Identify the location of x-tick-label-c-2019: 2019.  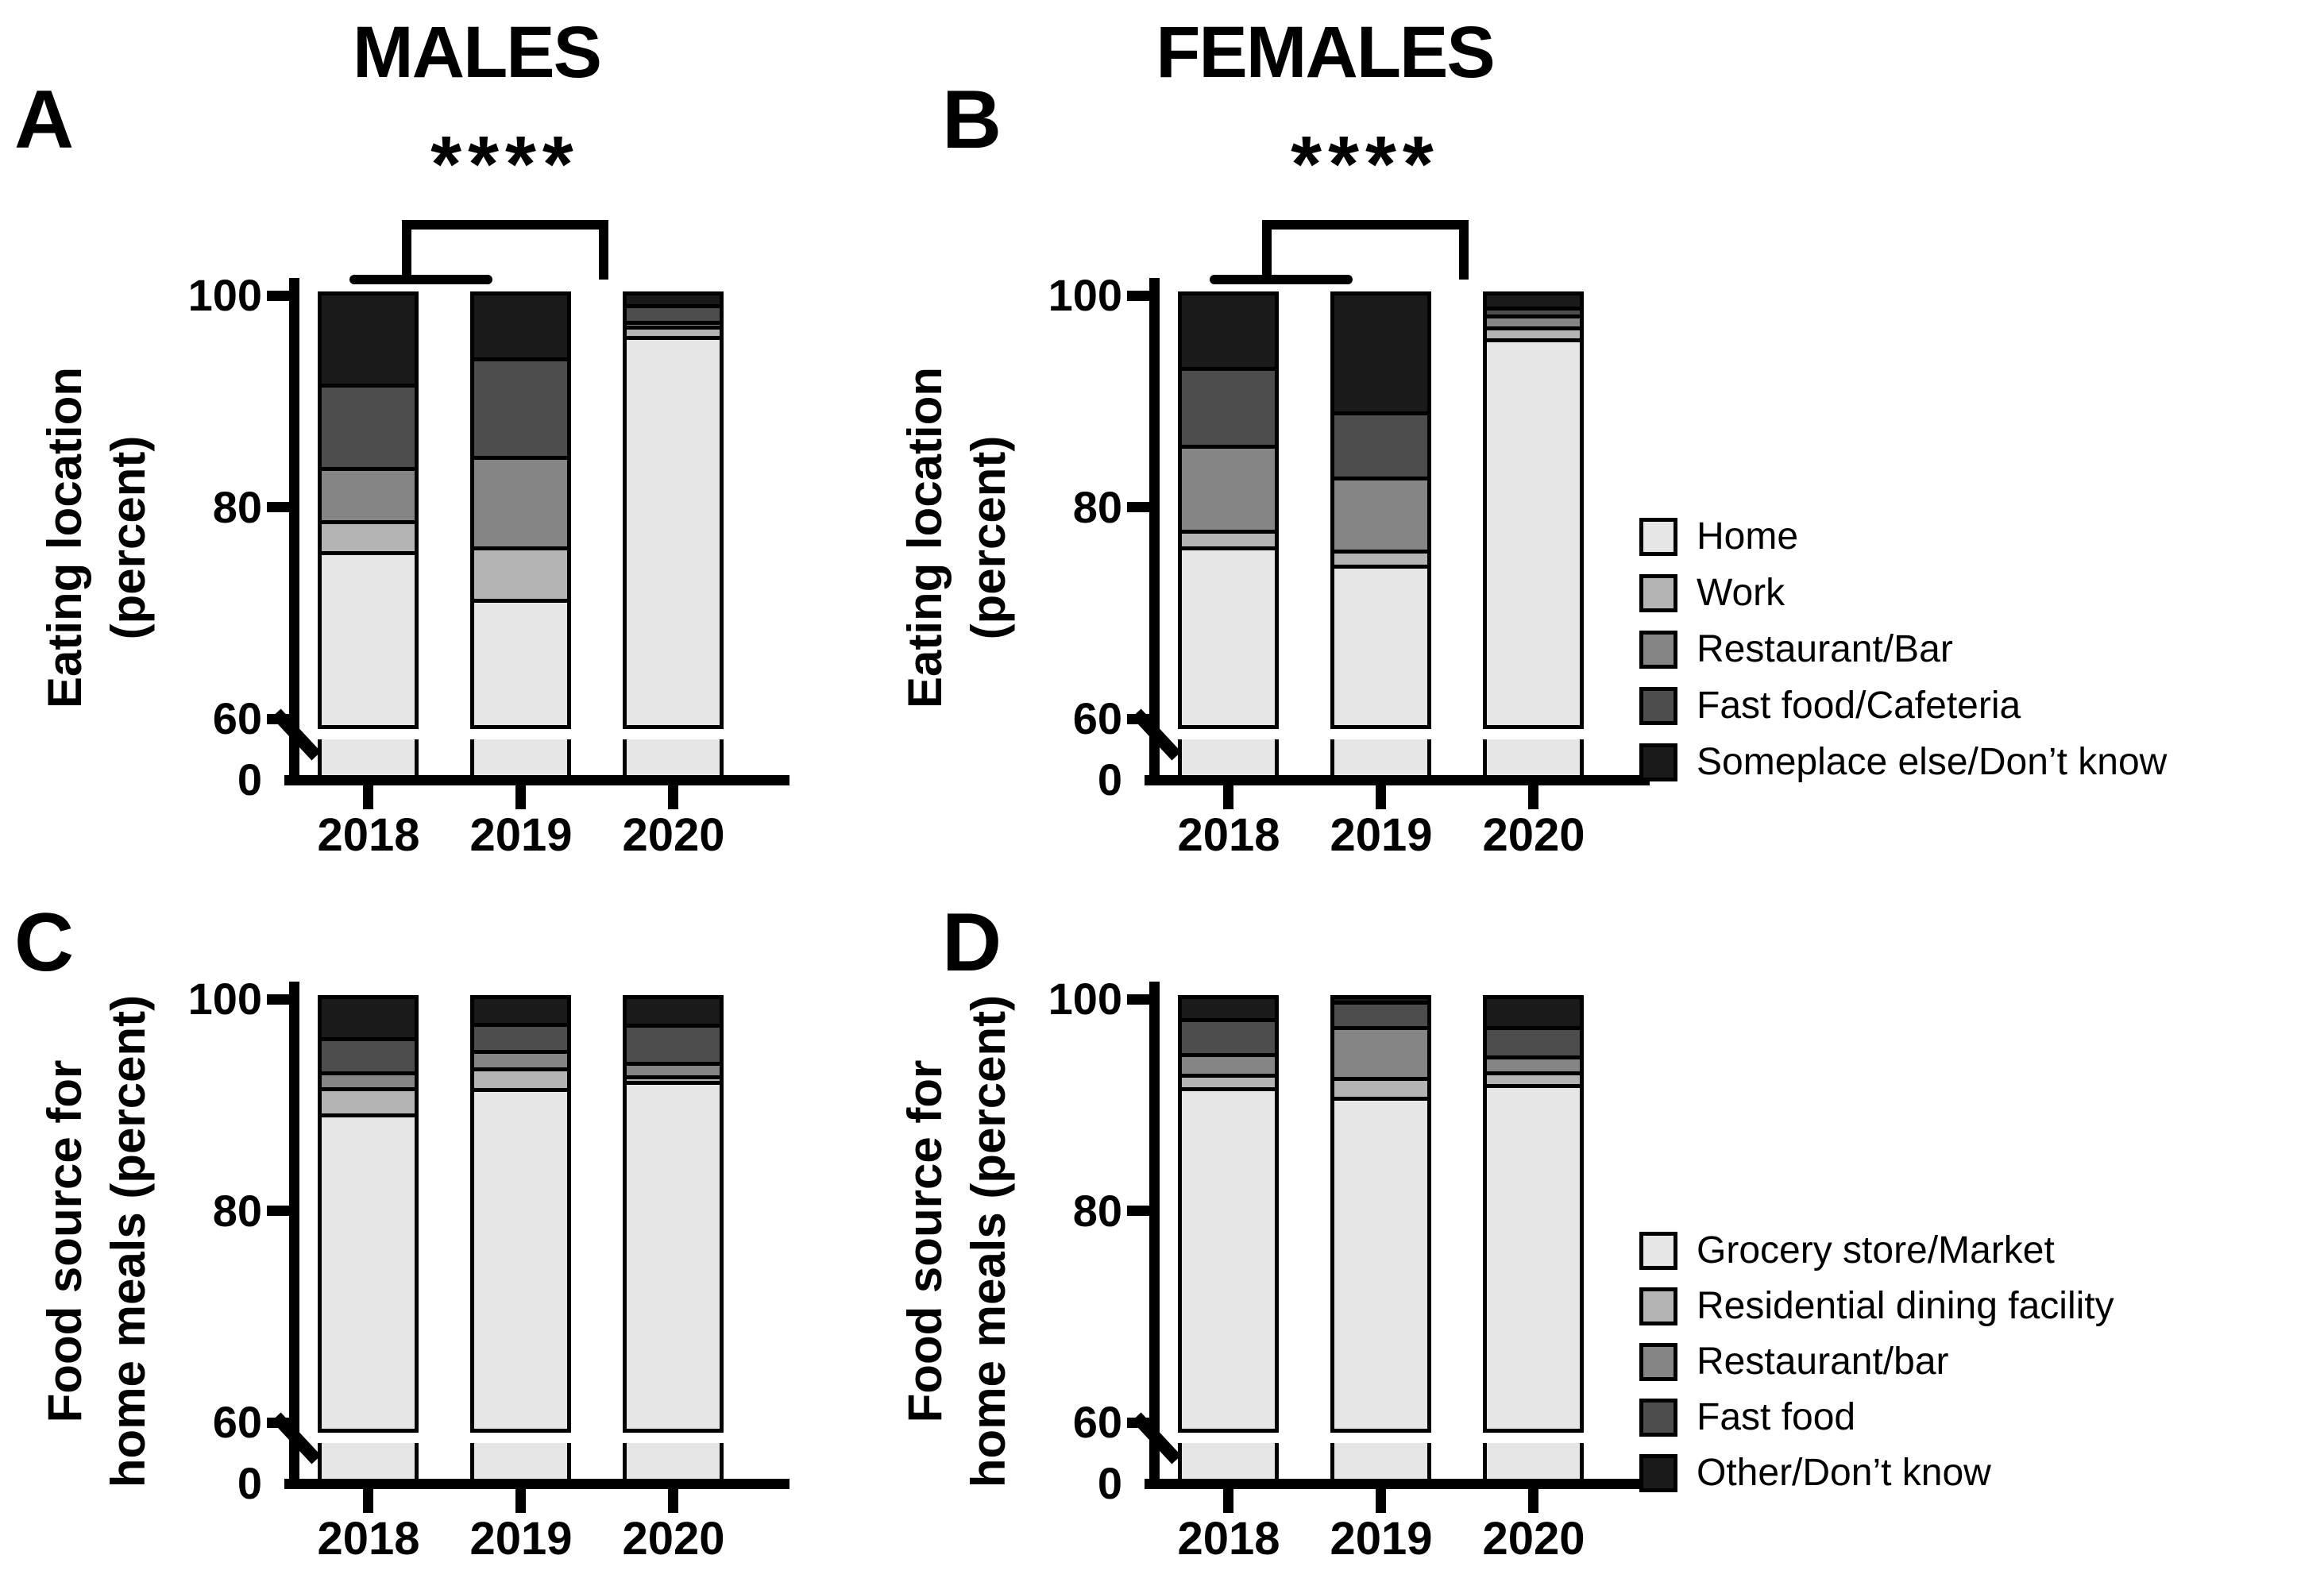
(521, 1539).